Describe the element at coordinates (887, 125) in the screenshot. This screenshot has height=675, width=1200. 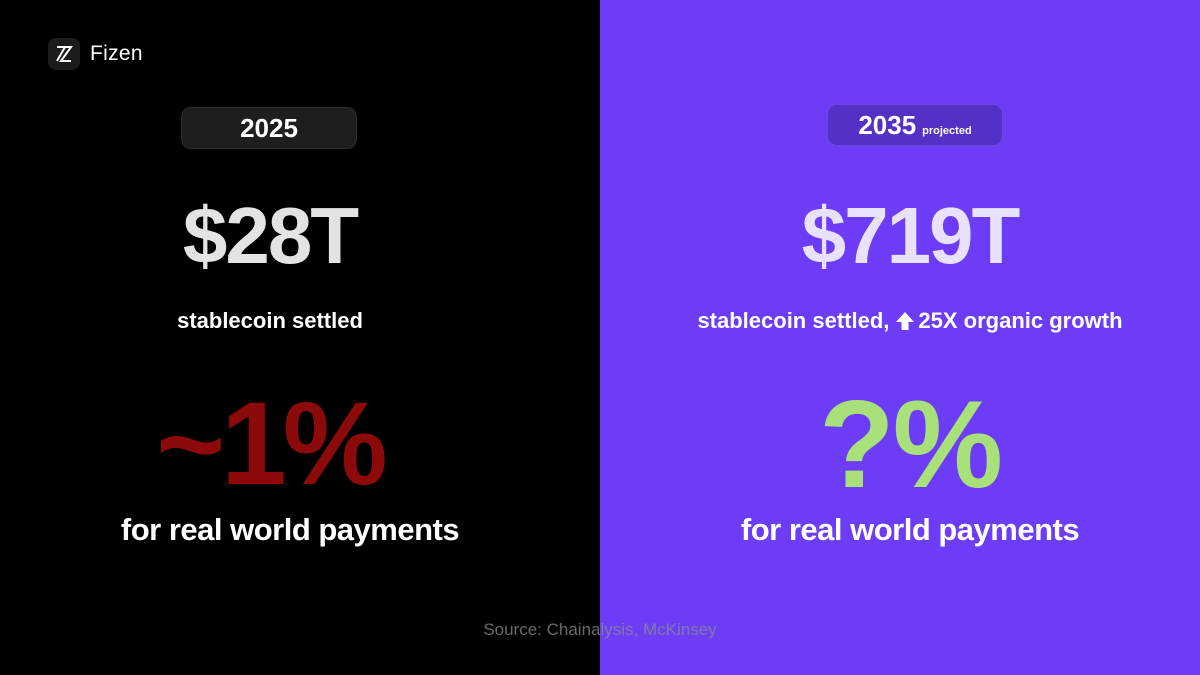
I see `year-label: 2035` at that location.